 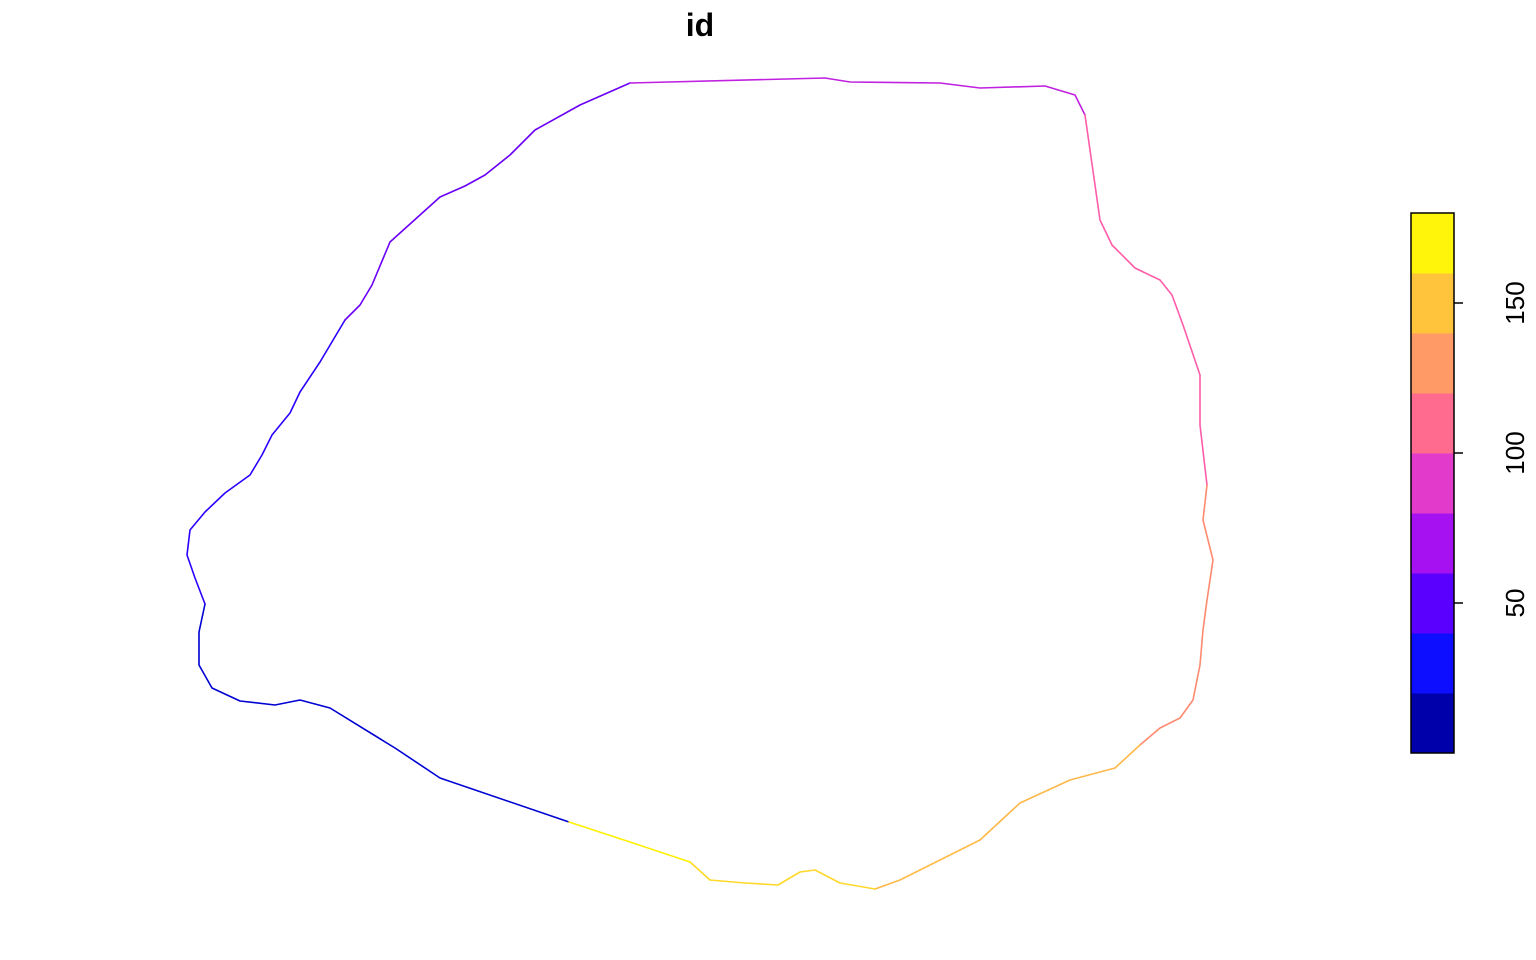 I want to click on colorbar-tick-label: 150, so click(x=1515, y=302).